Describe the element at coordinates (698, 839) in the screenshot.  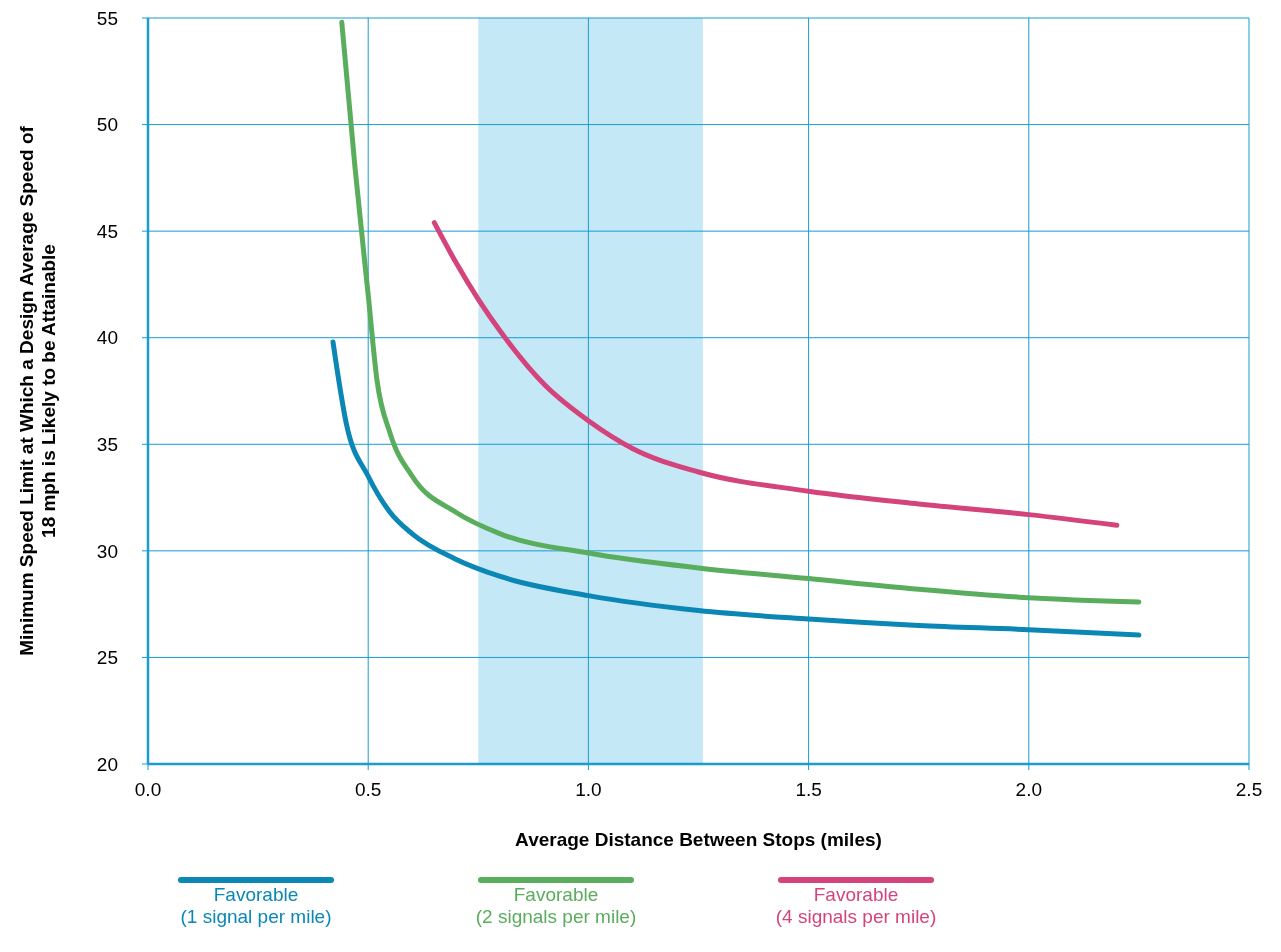
I see `x-axis-title: Average Distance Between Stops (miles)` at that location.